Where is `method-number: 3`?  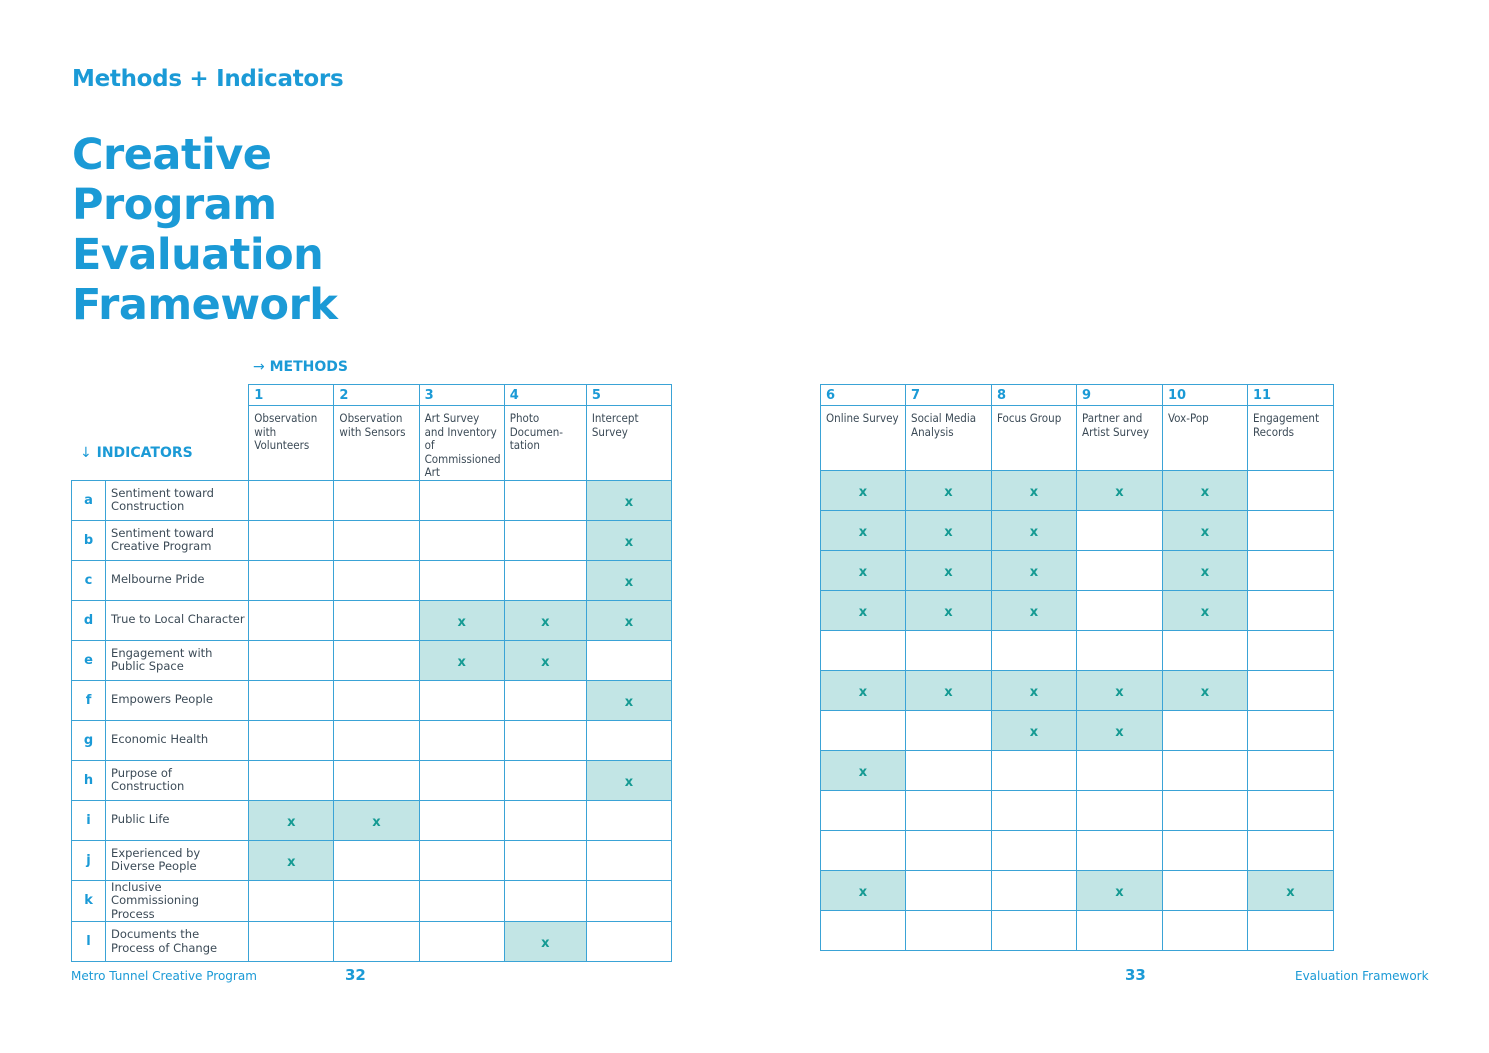 method-number: 3 is located at coordinates (461, 395).